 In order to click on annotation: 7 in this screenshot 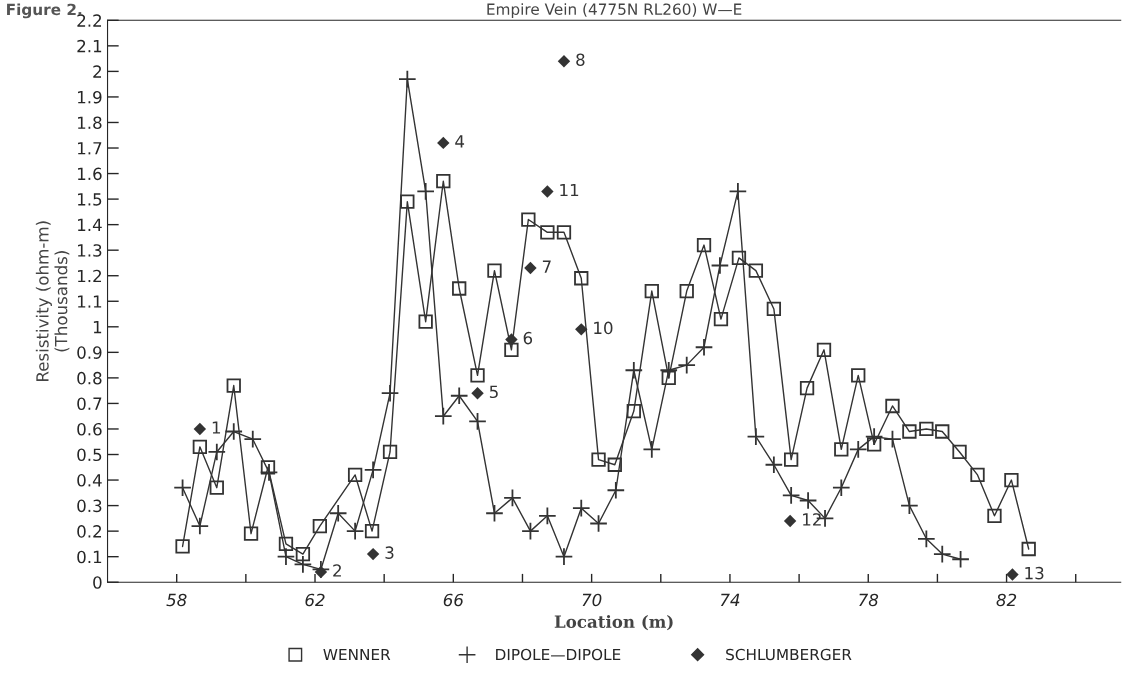, I will do `click(546, 266)`.